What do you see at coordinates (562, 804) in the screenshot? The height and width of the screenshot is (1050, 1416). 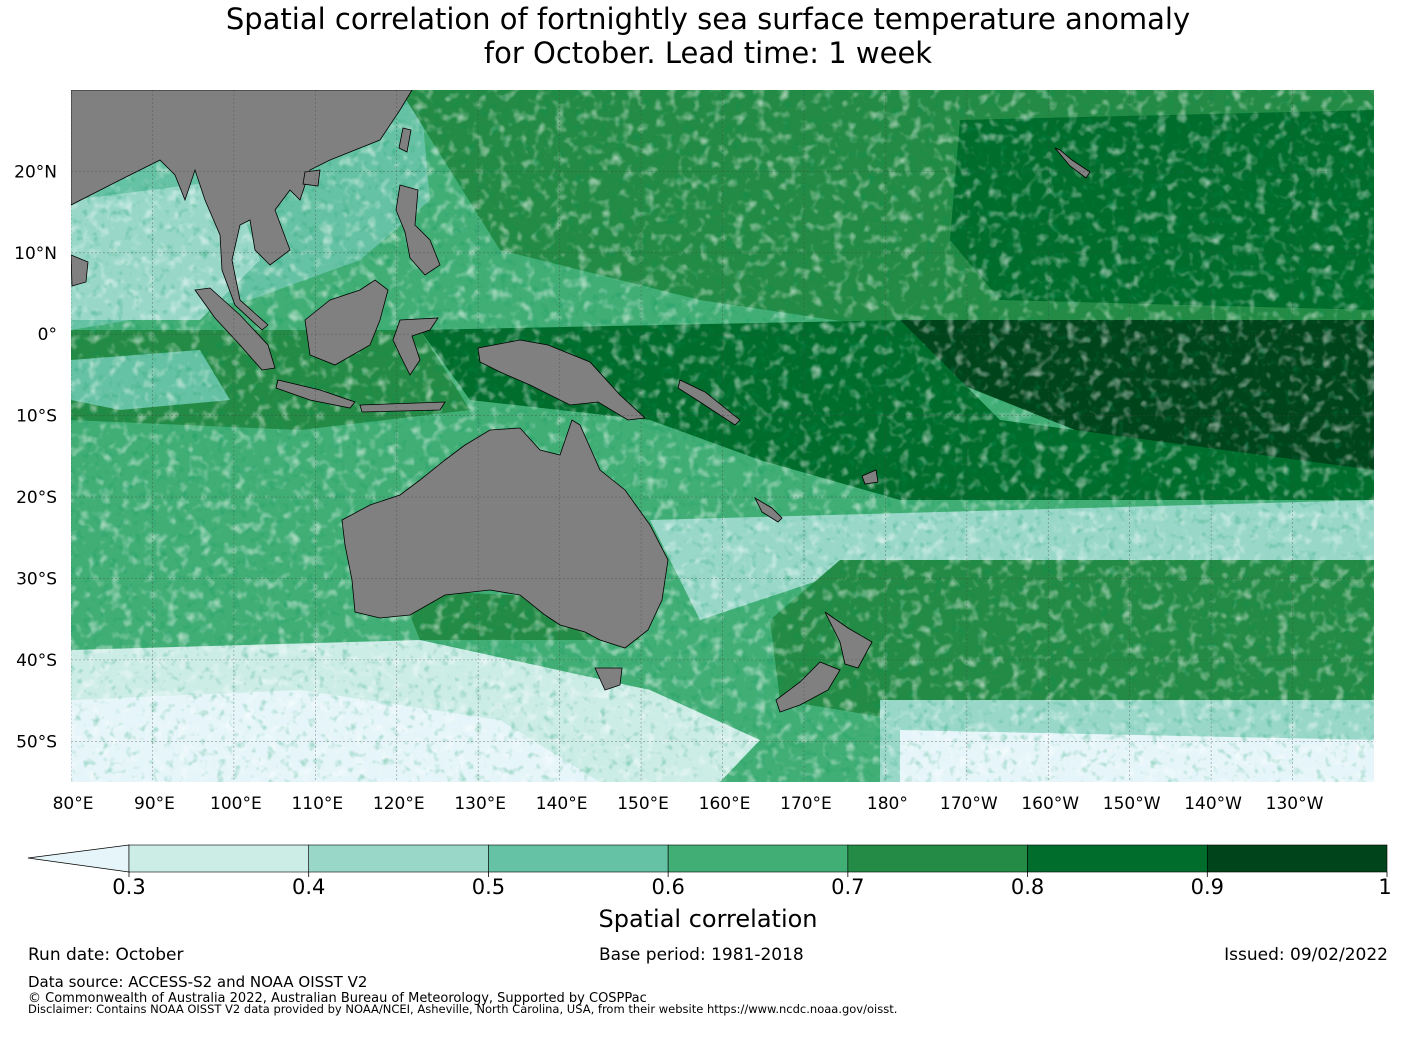 I see `lon-tick-label: 140°E` at bounding box center [562, 804].